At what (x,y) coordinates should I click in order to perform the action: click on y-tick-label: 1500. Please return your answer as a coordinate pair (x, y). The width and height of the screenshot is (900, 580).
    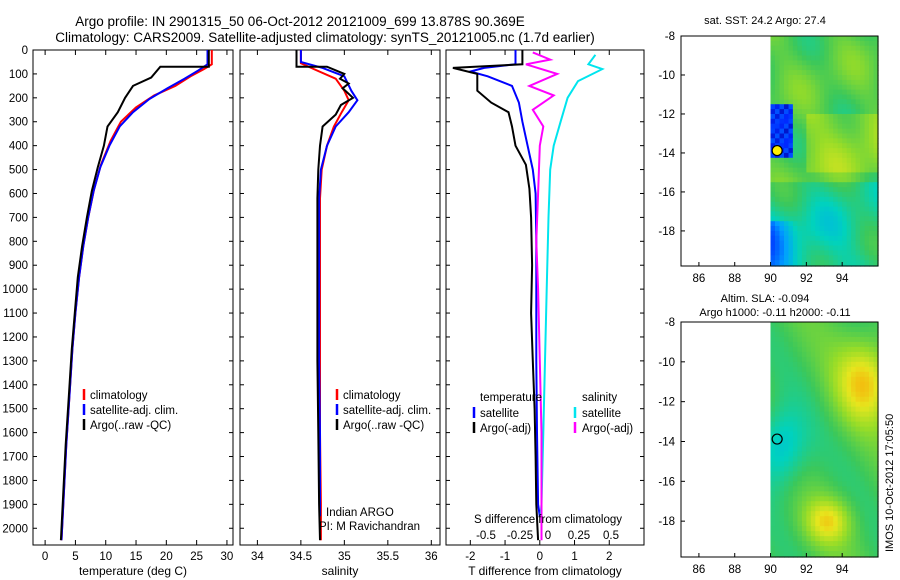
    Looking at the image, I should click on (15, 410).